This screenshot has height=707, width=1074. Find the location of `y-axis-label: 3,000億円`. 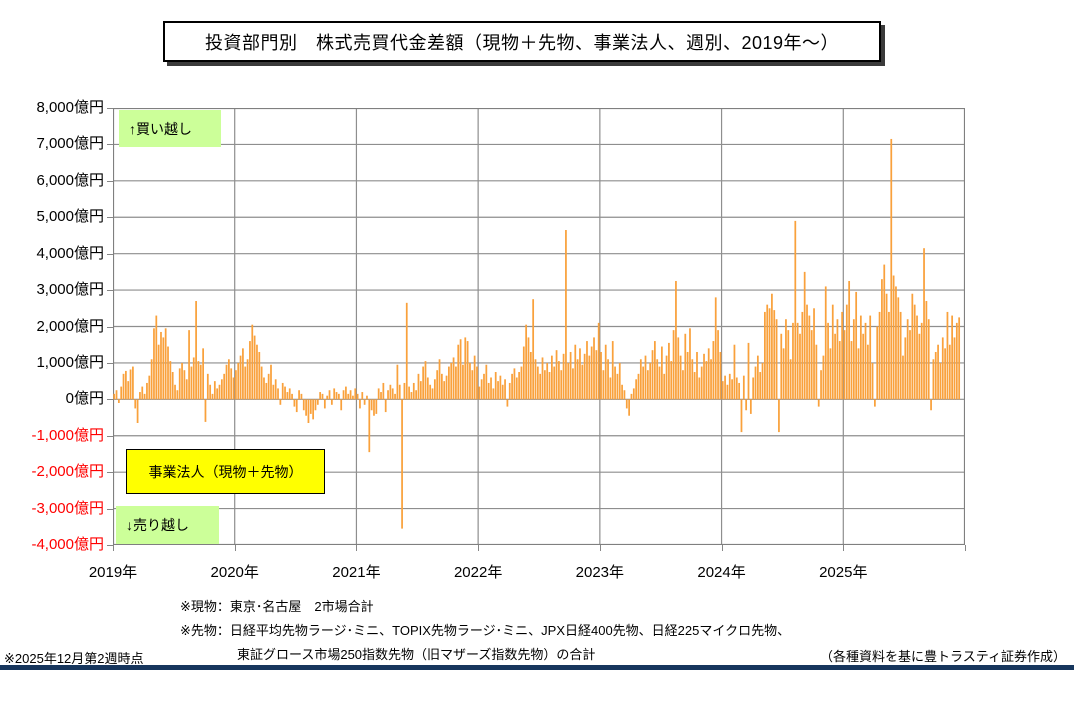

y-axis-label: 3,000億円 is located at coordinates (70, 290).